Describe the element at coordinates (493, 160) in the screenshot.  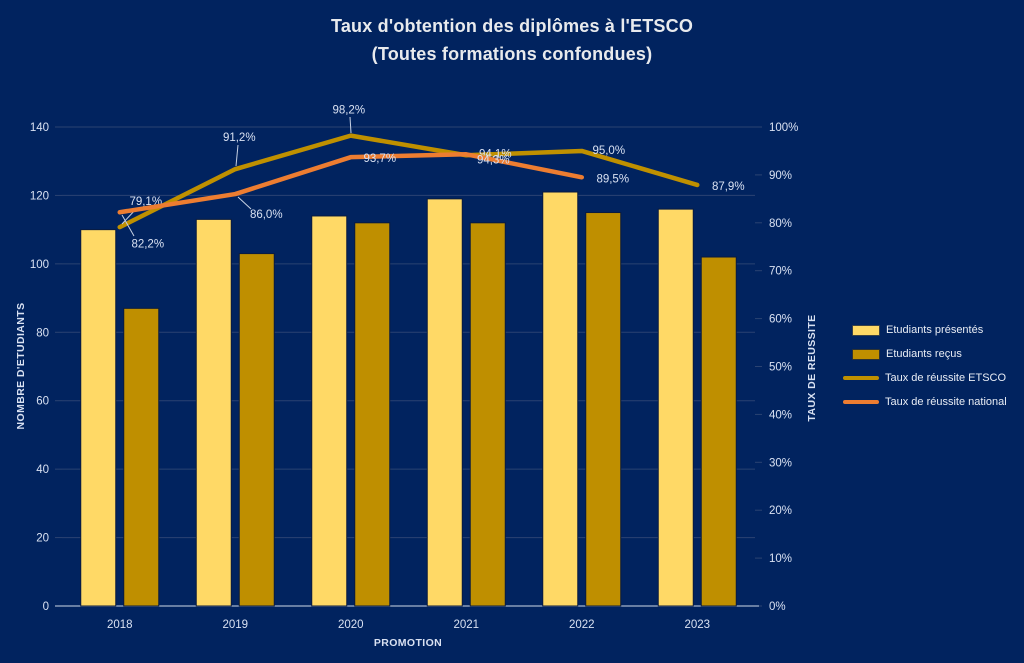
I see `data-label: 94,3%` at that location.